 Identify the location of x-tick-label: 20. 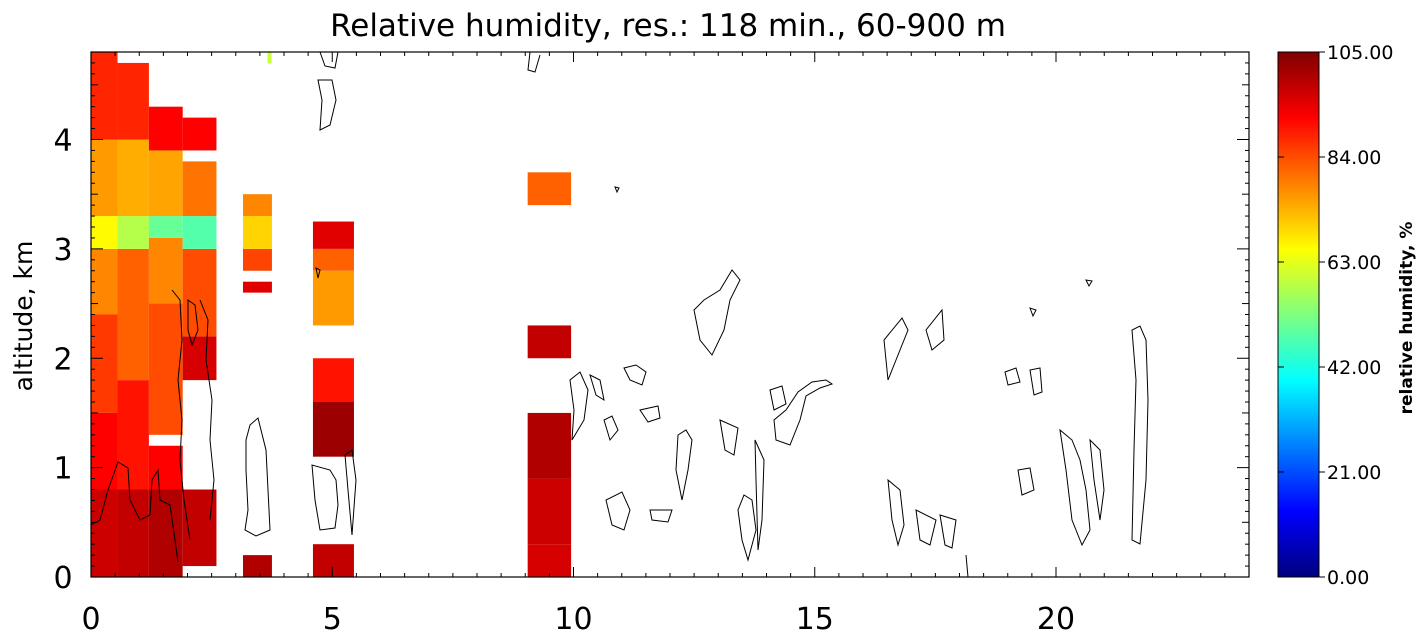
(1056, 619).